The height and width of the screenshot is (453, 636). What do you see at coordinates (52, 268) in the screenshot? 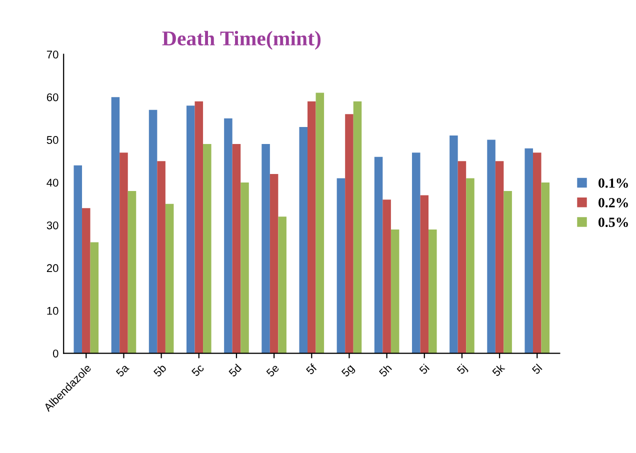
I see `y-tick-label: 20` at bounding box center [52, 268].